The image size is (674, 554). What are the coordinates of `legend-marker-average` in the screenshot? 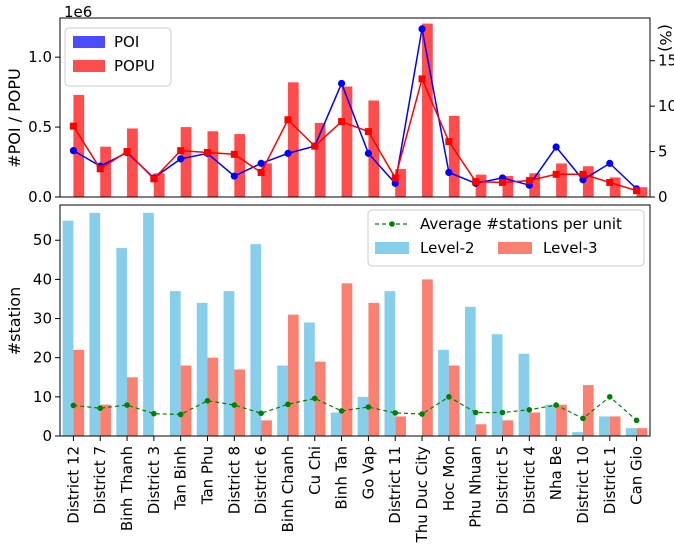 It's located at (392, 224).